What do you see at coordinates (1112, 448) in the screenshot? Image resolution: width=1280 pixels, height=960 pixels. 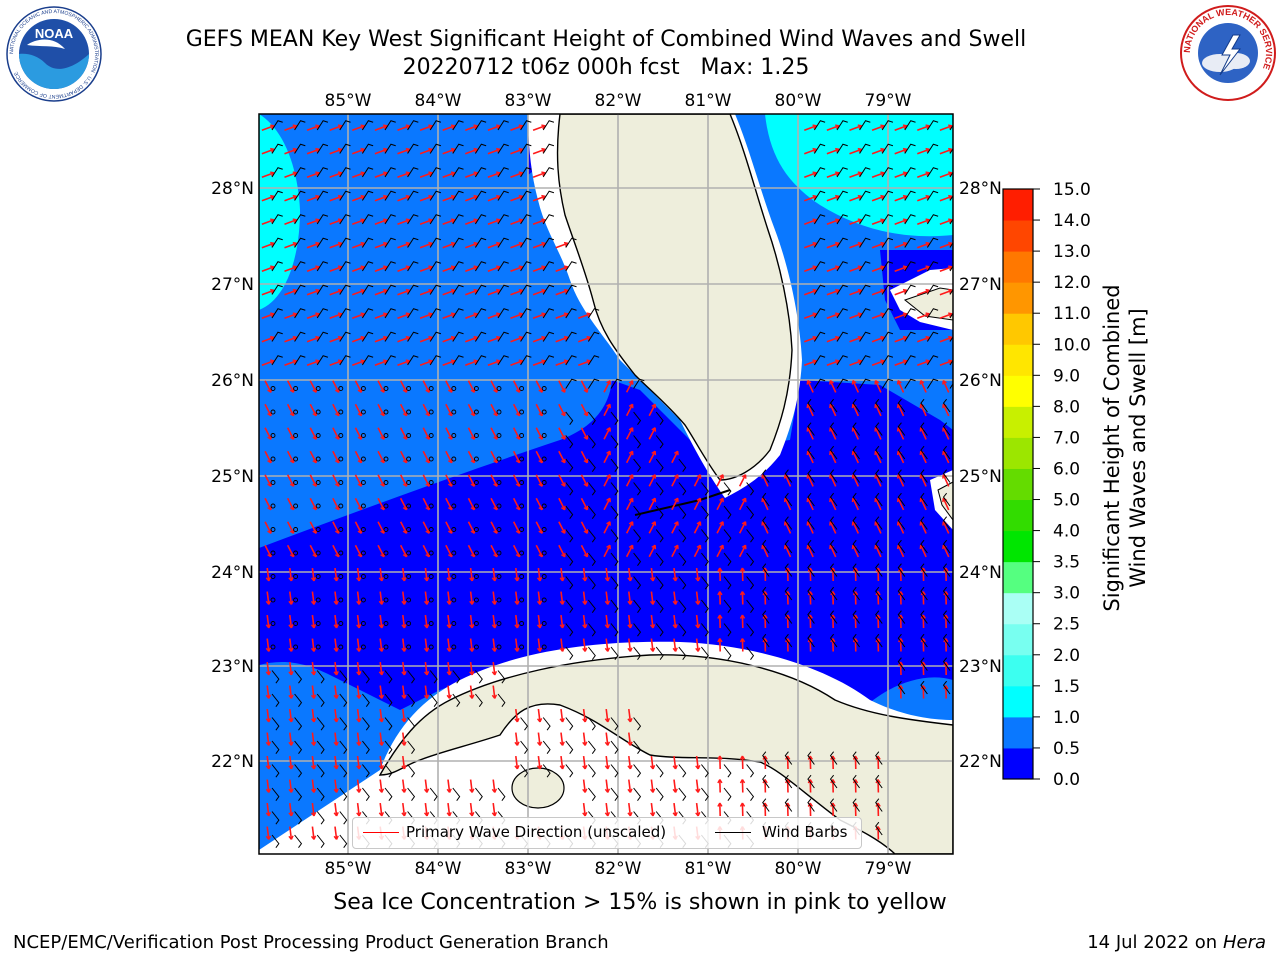 I see `colorbar-title-line1: Significant Height of Combined` at bounding box center [1112, 448].